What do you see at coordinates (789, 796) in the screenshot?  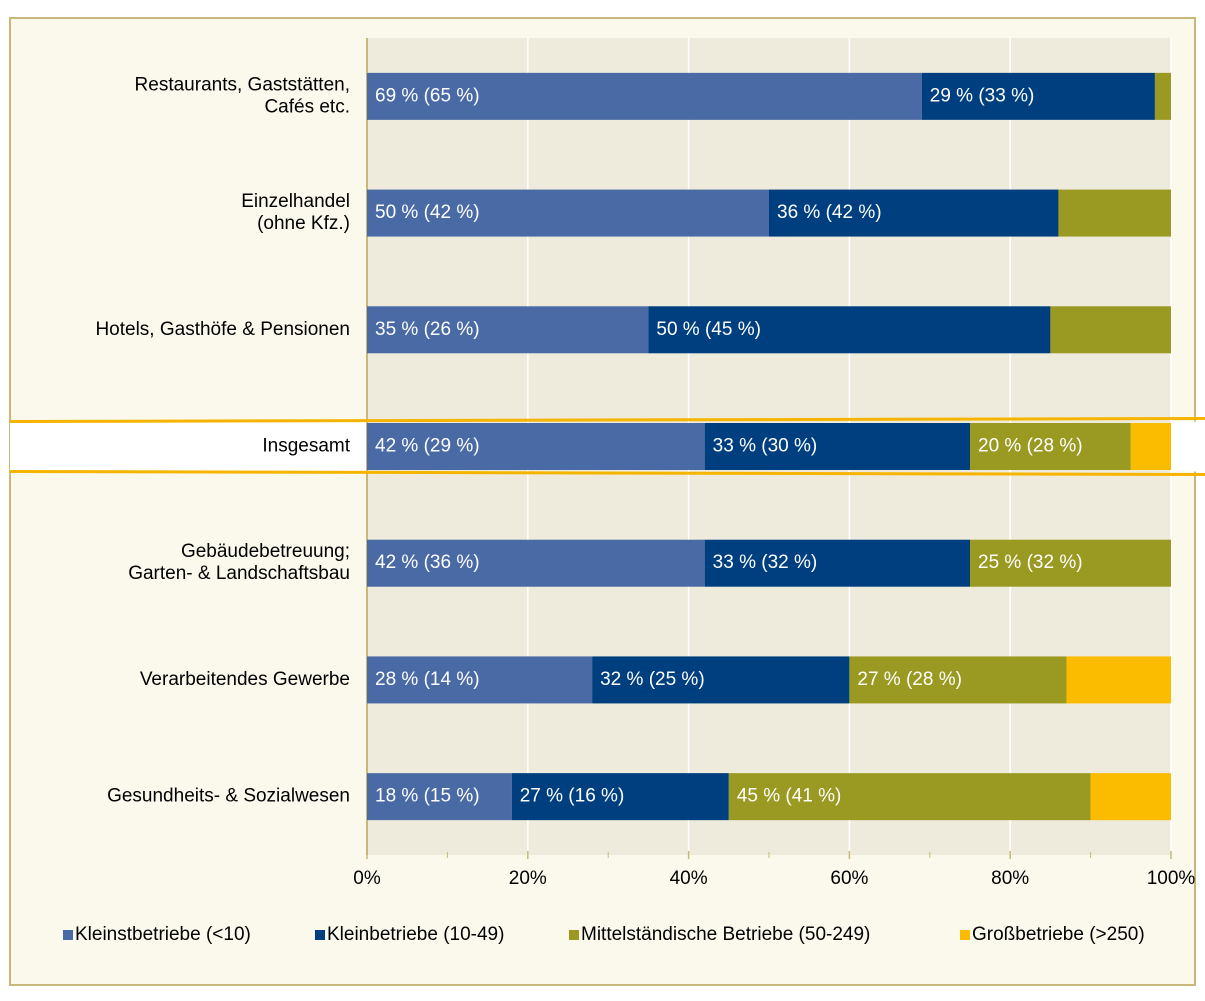 I see `data-label: 45 % (41 %)` at bounding box center [789, 796].